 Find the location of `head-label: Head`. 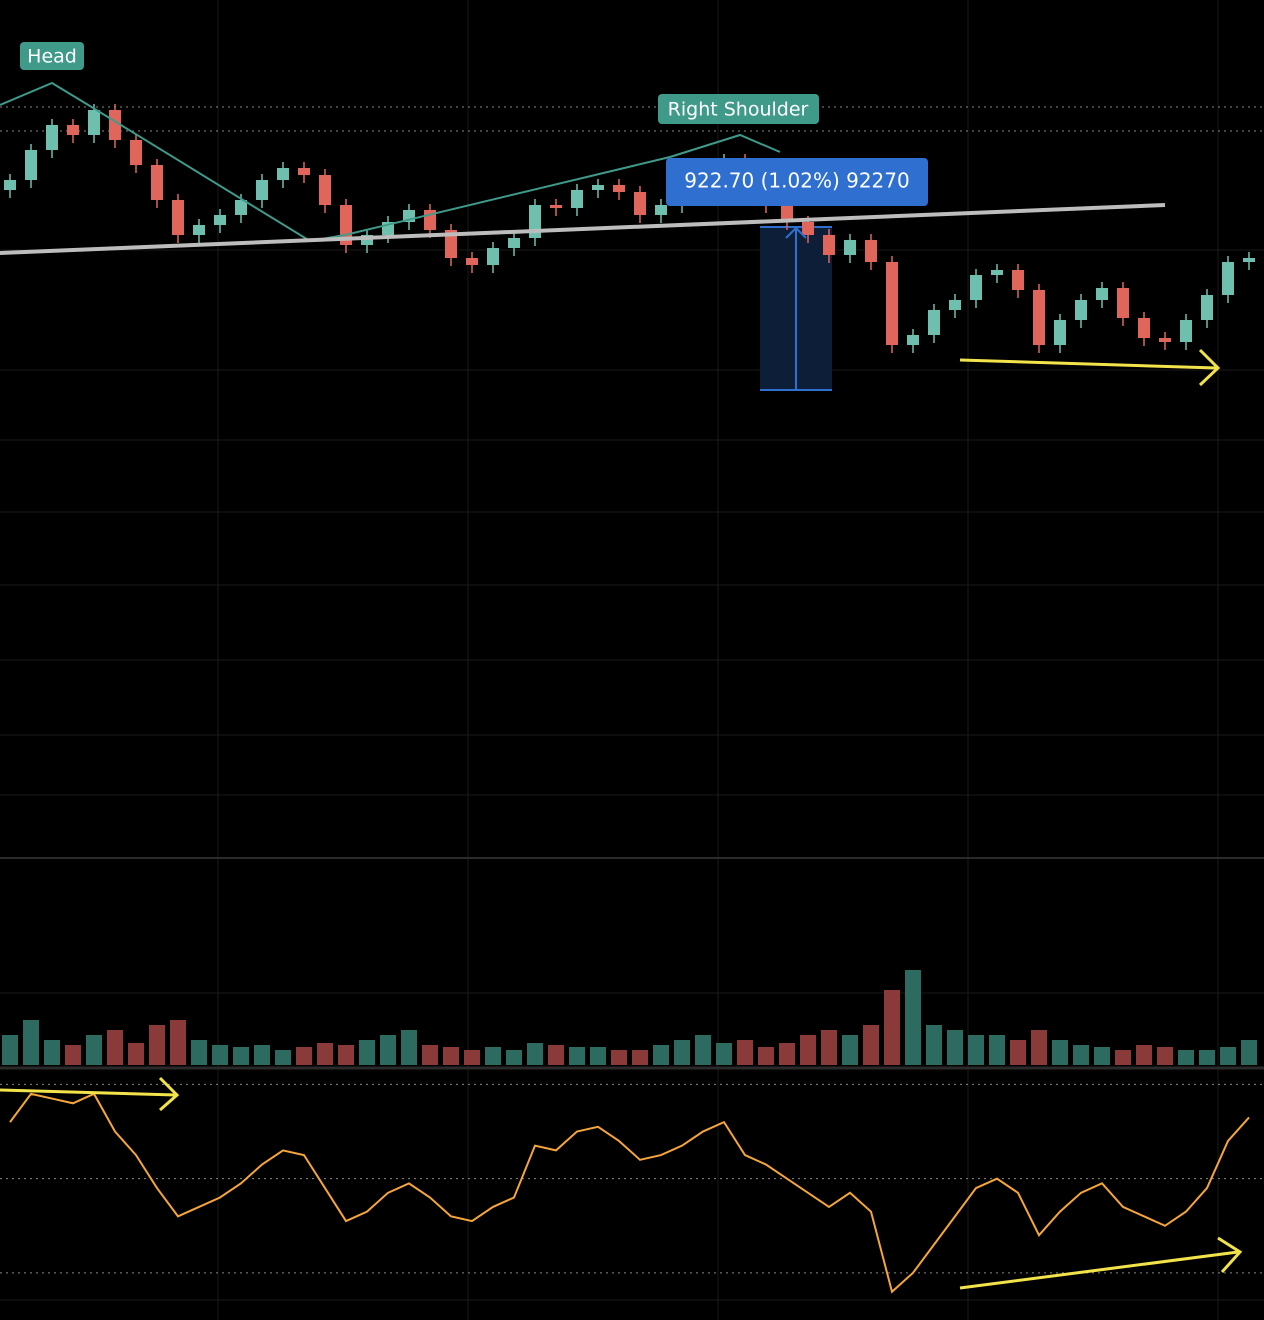

head-label: Head is located at coordinates (52, 57).